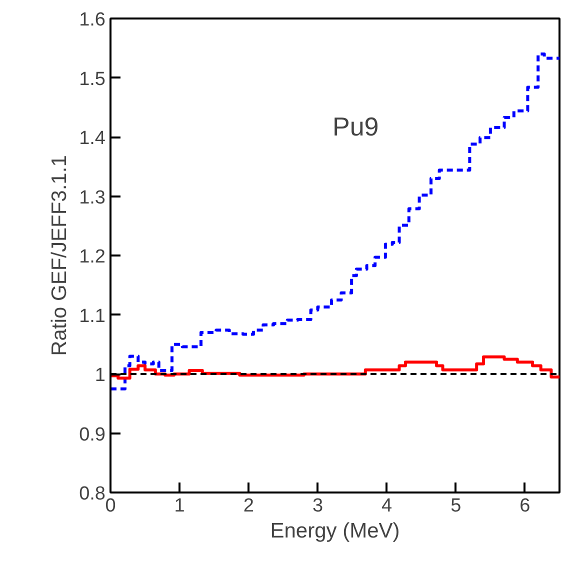 The image size is (573, 562). I want to click on y-tick-label: 1.6, so click(92, 20).